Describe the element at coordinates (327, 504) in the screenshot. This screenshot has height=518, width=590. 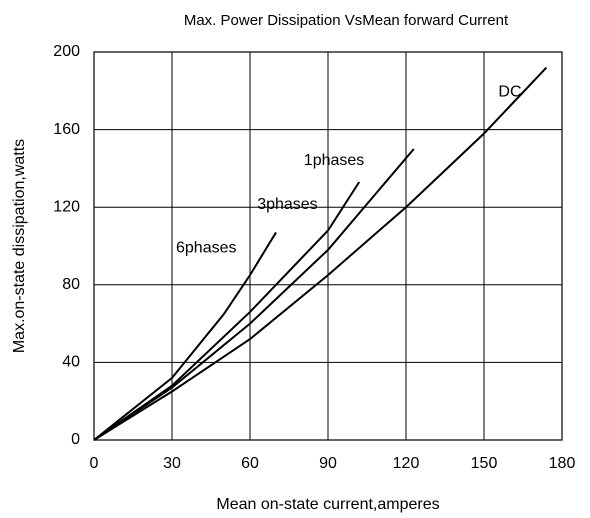
I see `x-axis-label: Mean on-state current,amperes` at that location.